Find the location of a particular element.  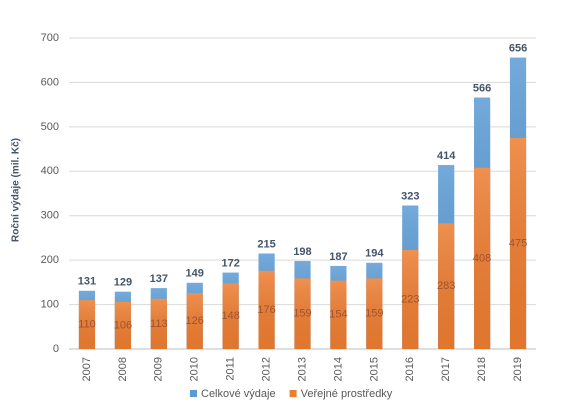

data-label: 113 is located at coordinates (159, 324).